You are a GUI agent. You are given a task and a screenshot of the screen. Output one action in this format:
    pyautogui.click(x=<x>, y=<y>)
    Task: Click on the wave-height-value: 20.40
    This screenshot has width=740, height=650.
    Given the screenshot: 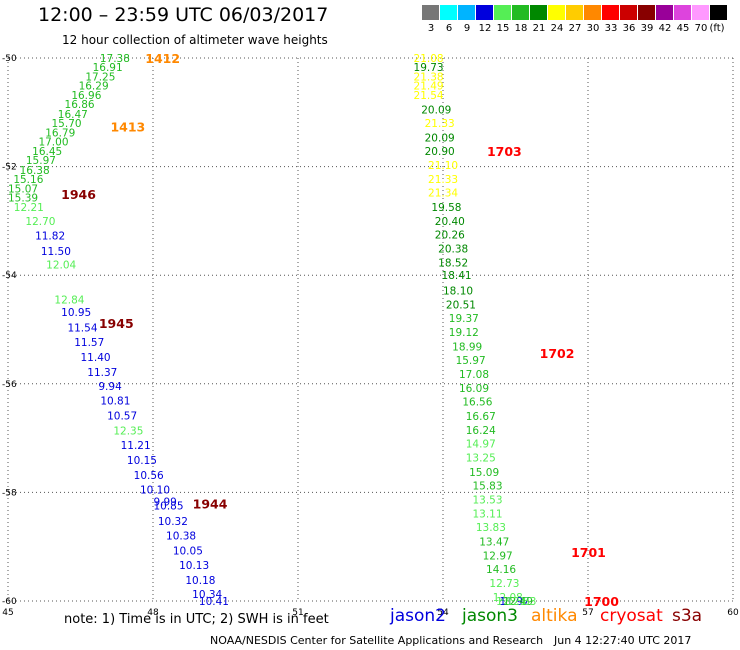 What is the action you would take?
    pyautogui.click(x=450, y=222)
    